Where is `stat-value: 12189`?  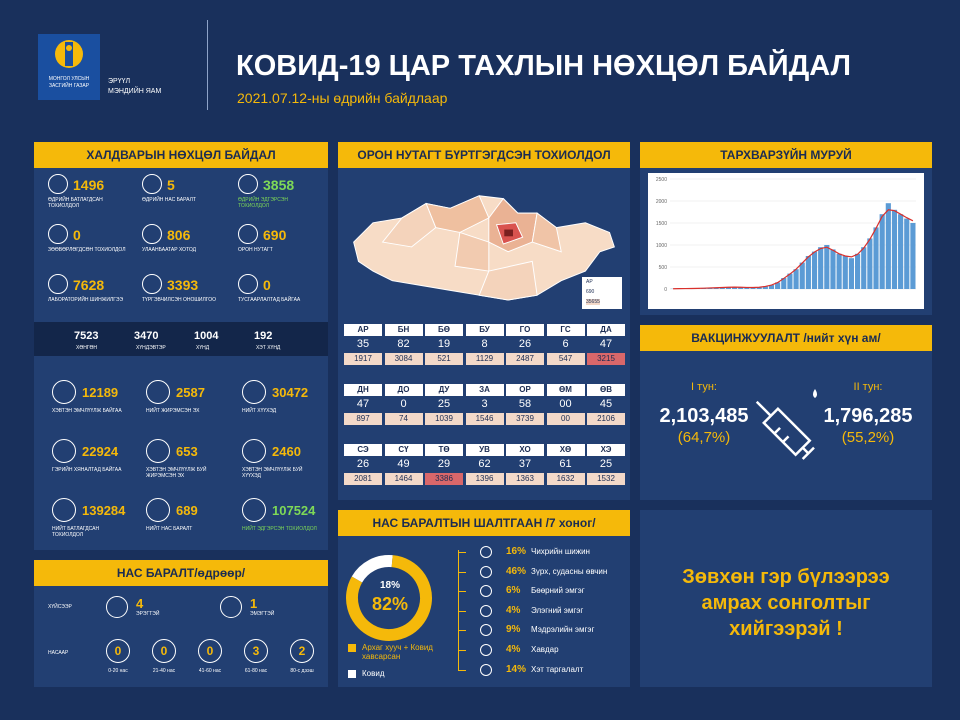 stat-value: 12189 is located at coordinates (100, 392).